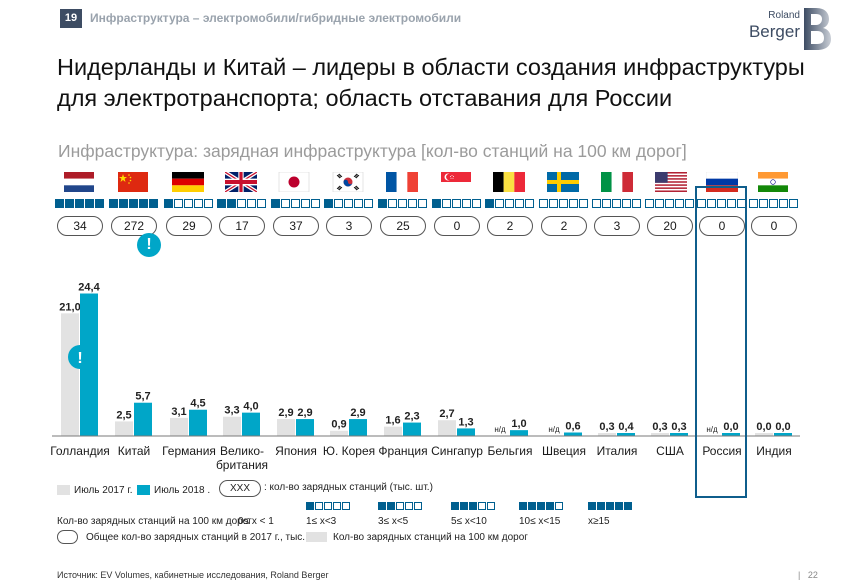 The width and height of the screenshot is (850, 584). Describe the element at coordinates (782, 427) in the screenshot. I see `data-label: 0,0` at that location.